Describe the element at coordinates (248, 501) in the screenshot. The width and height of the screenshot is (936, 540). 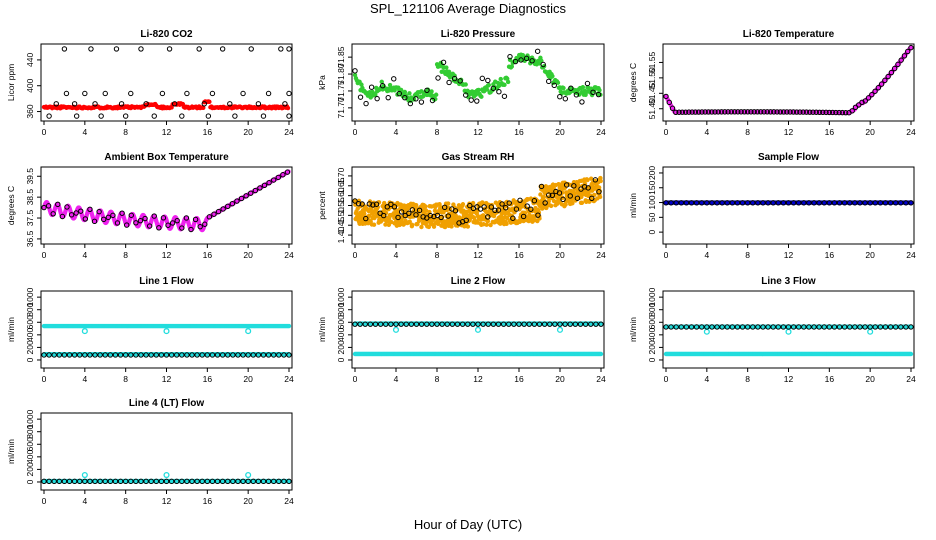
I see `x-tick-label: 20` at that location.